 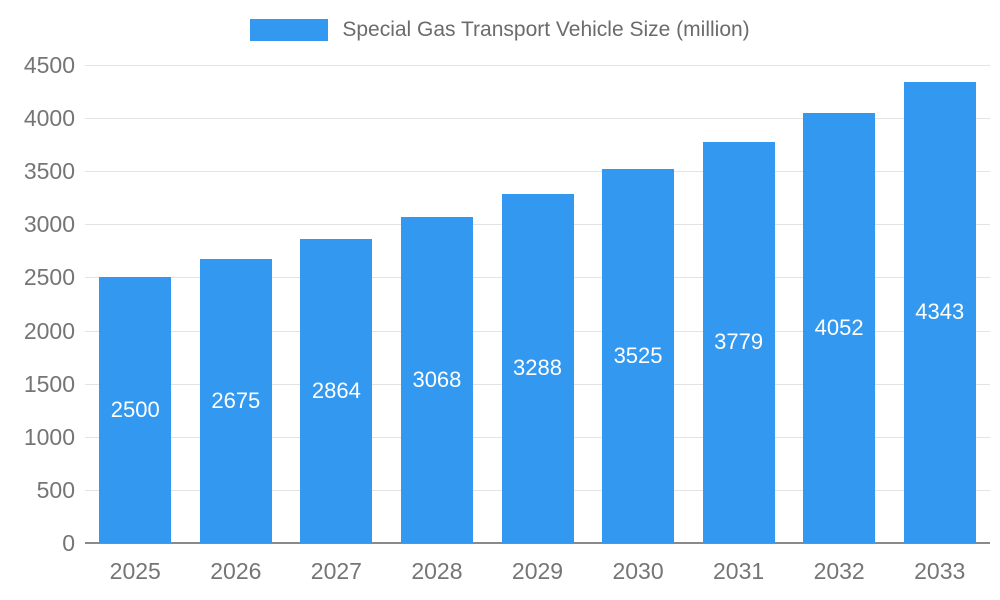 What do you see at coordinates (437, 571) in the screenshot?
I see `x-axis-tick-label: 2028` at bounding box center [437, 571].